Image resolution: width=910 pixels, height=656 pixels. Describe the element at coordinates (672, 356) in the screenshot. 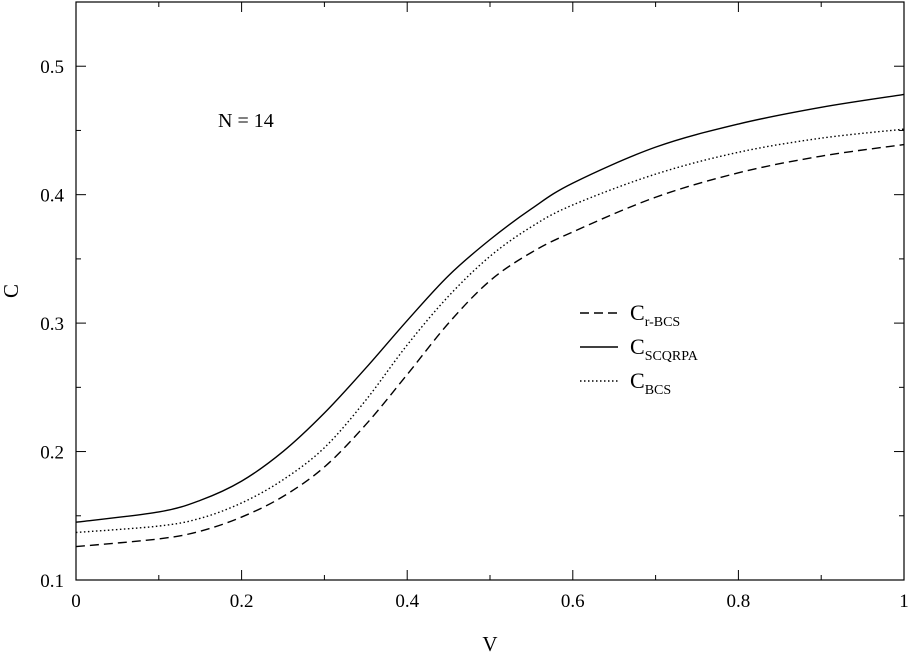

I see `legend-label-subscript: SCQRPA` at that location.